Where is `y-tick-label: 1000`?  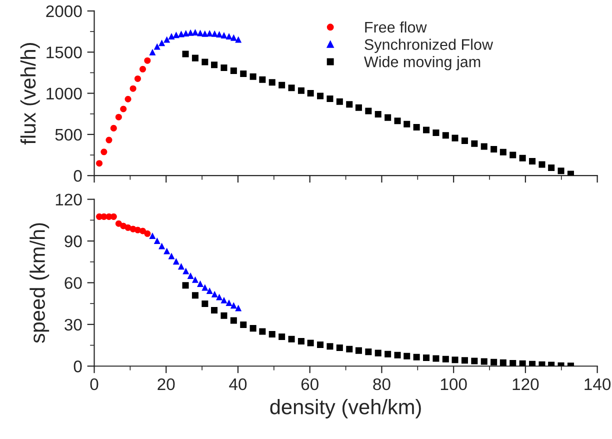
y-tick-label: 1000 is located at coordinates (64, 94).